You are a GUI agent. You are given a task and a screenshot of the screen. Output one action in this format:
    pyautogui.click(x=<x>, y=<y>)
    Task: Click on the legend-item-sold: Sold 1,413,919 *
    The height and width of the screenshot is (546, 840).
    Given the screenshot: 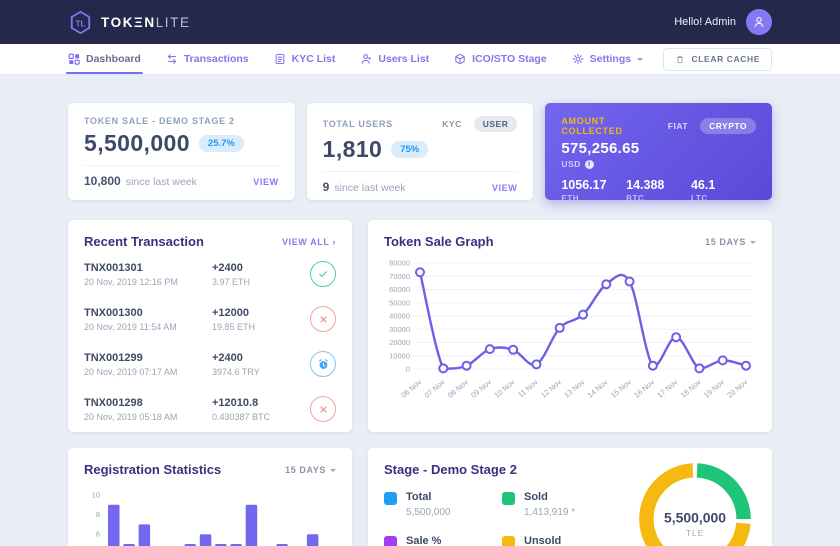 What is the action you would take?
    pyautogui.click(x=561, y=504)
    